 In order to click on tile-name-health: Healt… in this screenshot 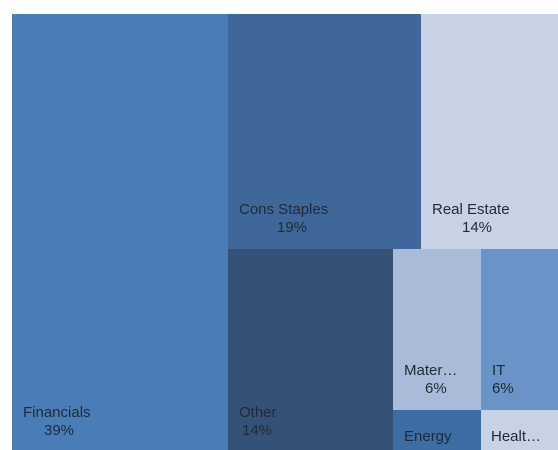, I will do `click(516, 436)`.